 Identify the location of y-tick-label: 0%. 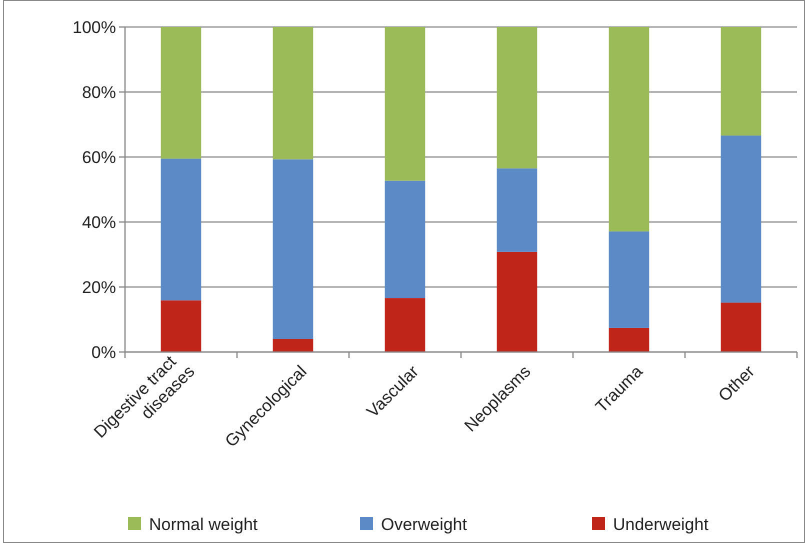
(103, 352).